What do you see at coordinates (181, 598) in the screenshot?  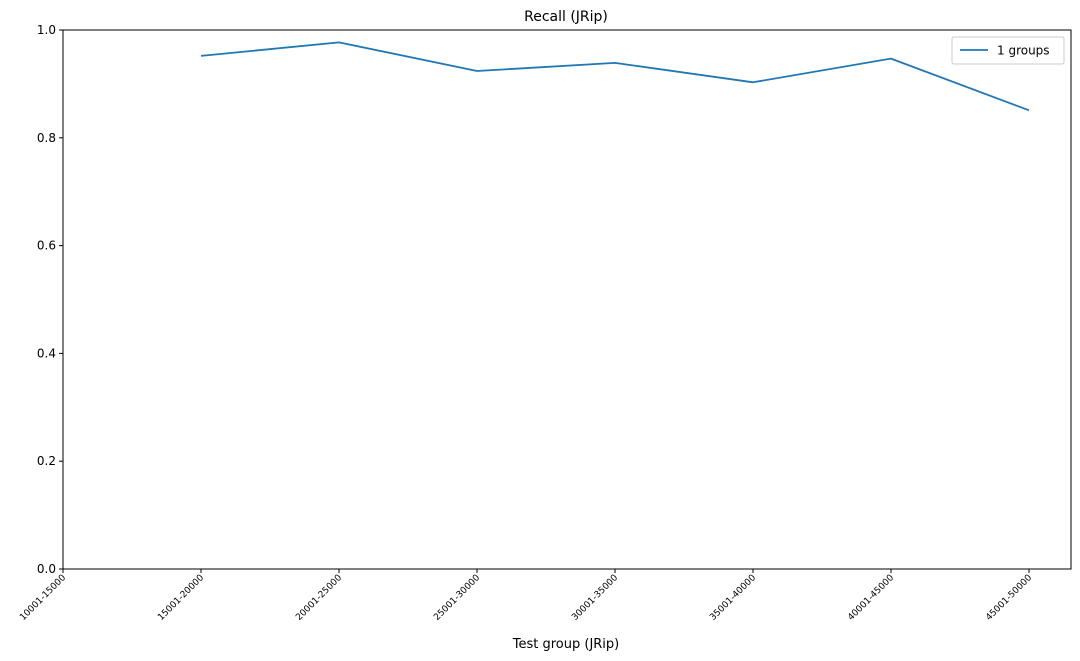 I see `x-tick-label: 15001-20000` at bounding box center [181, 598].